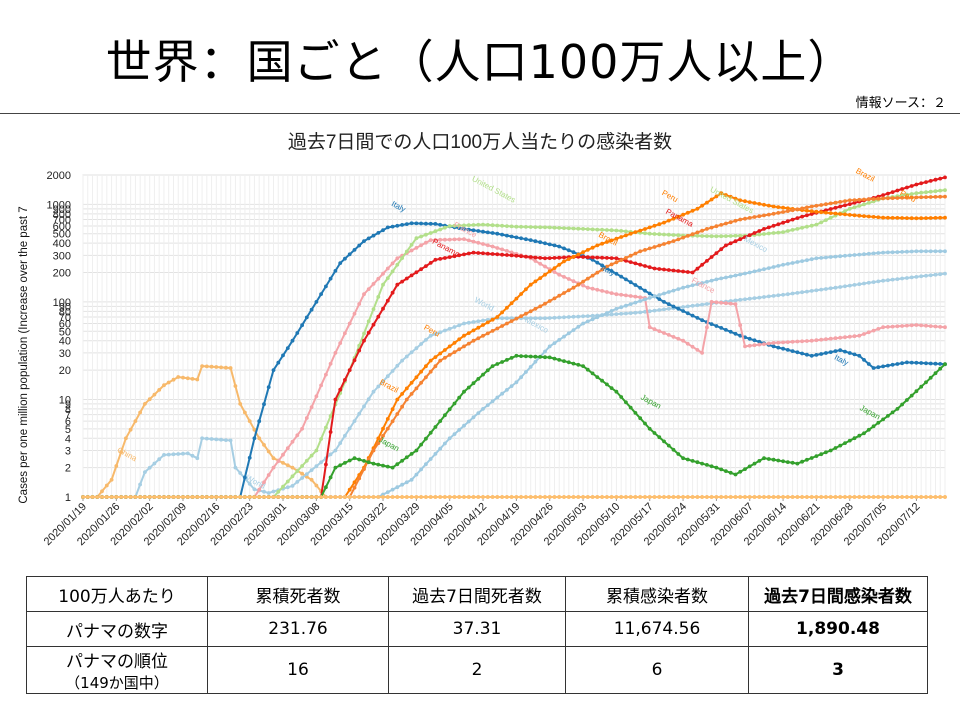 Image resolution: width=960 pixels, height=720 pixels. I want to click on y-tick-label: 2, so click(68, 469).